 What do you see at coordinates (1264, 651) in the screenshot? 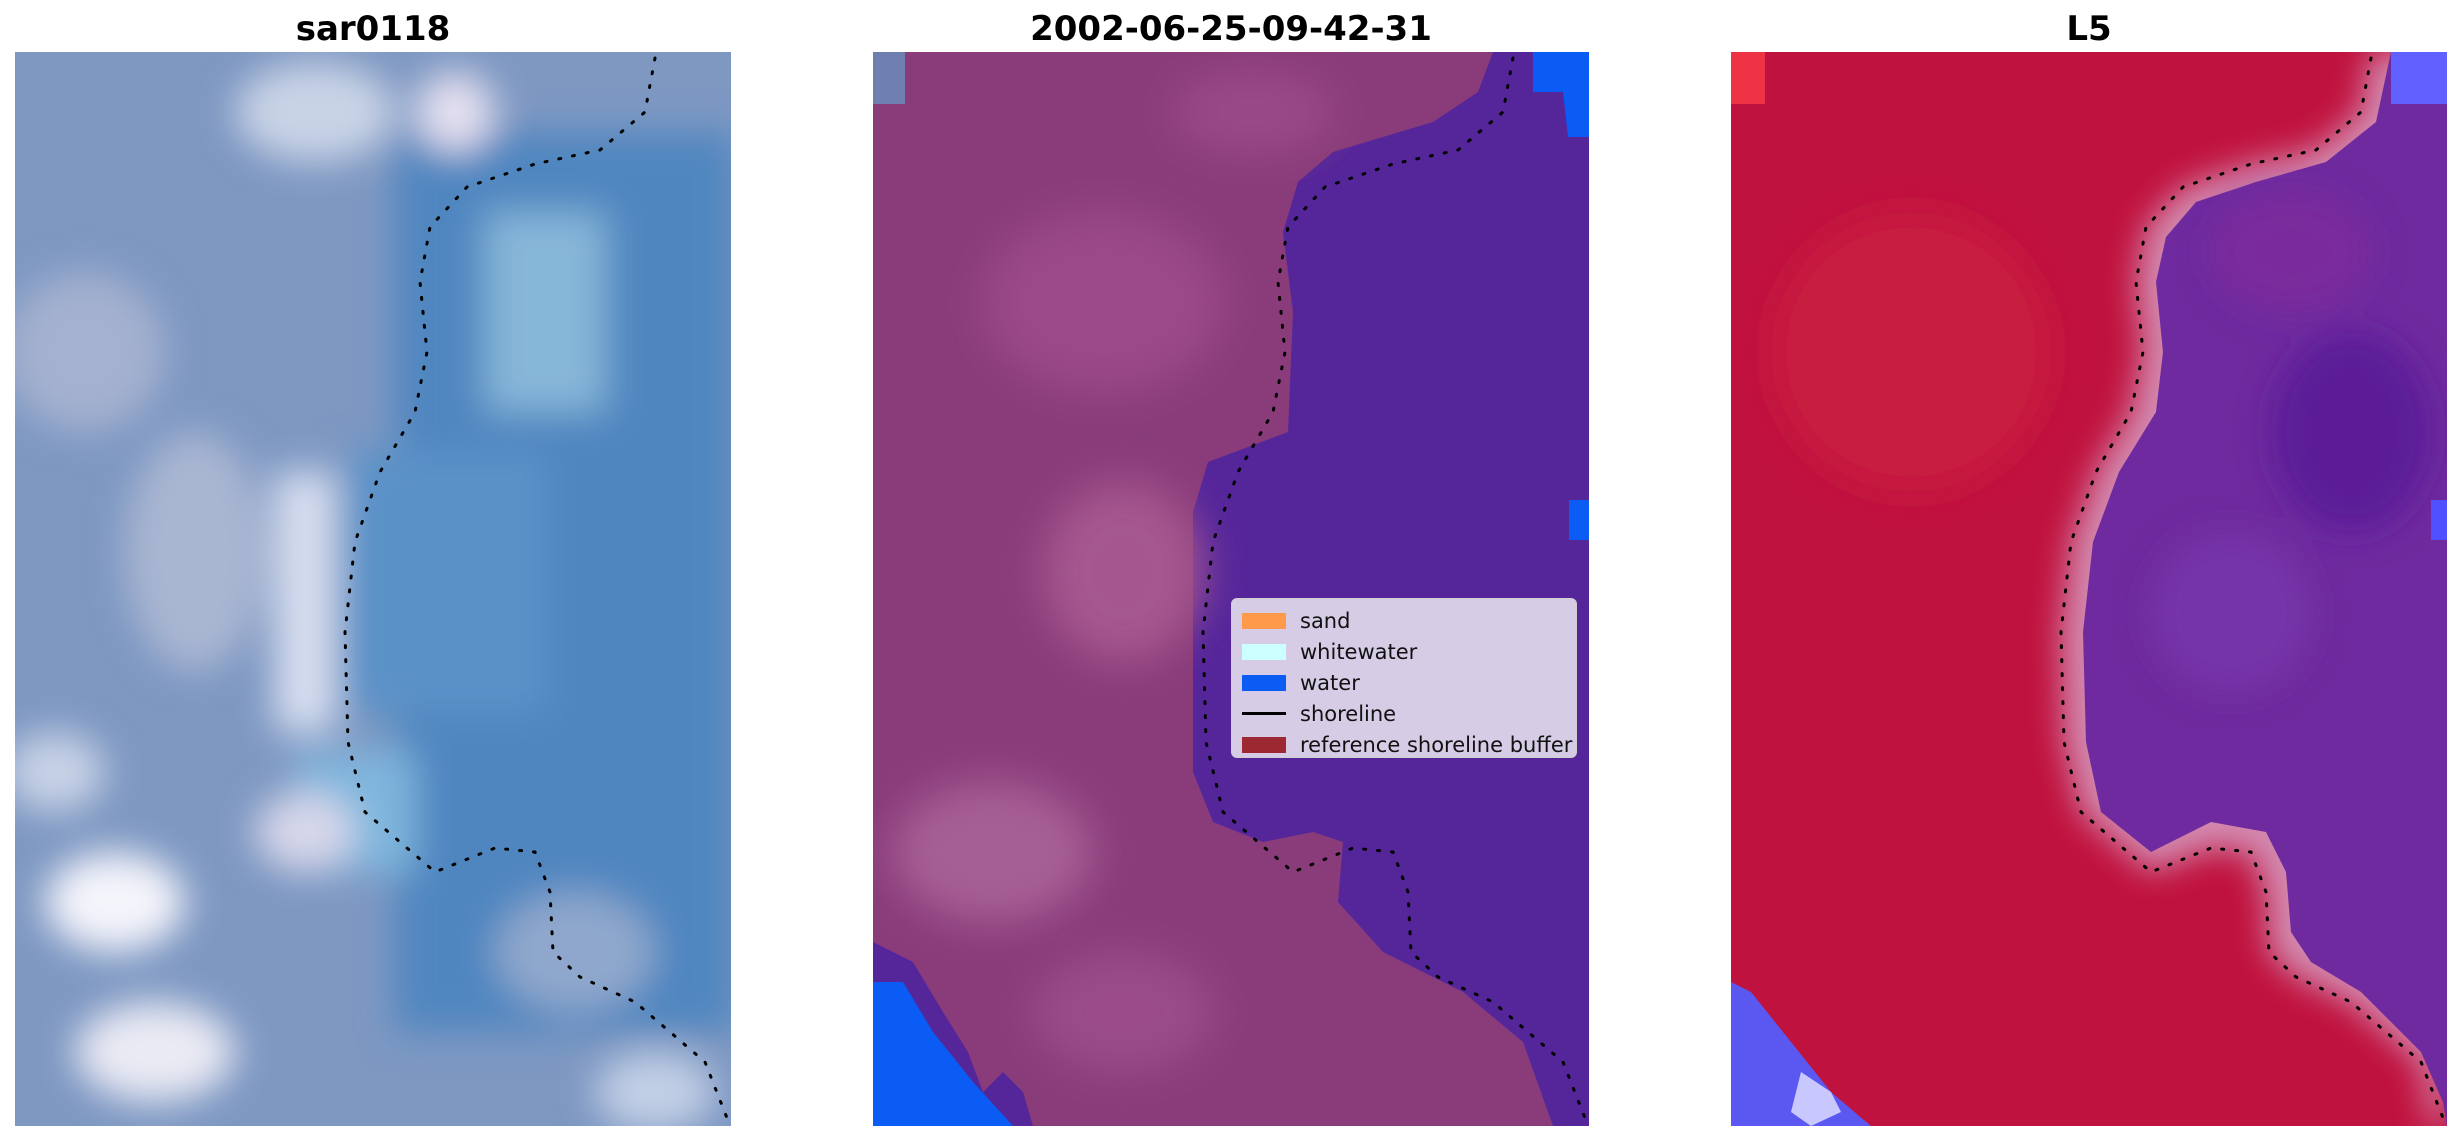
I see `legend-swatch-whitewater` at bounding box center [1264, 651].